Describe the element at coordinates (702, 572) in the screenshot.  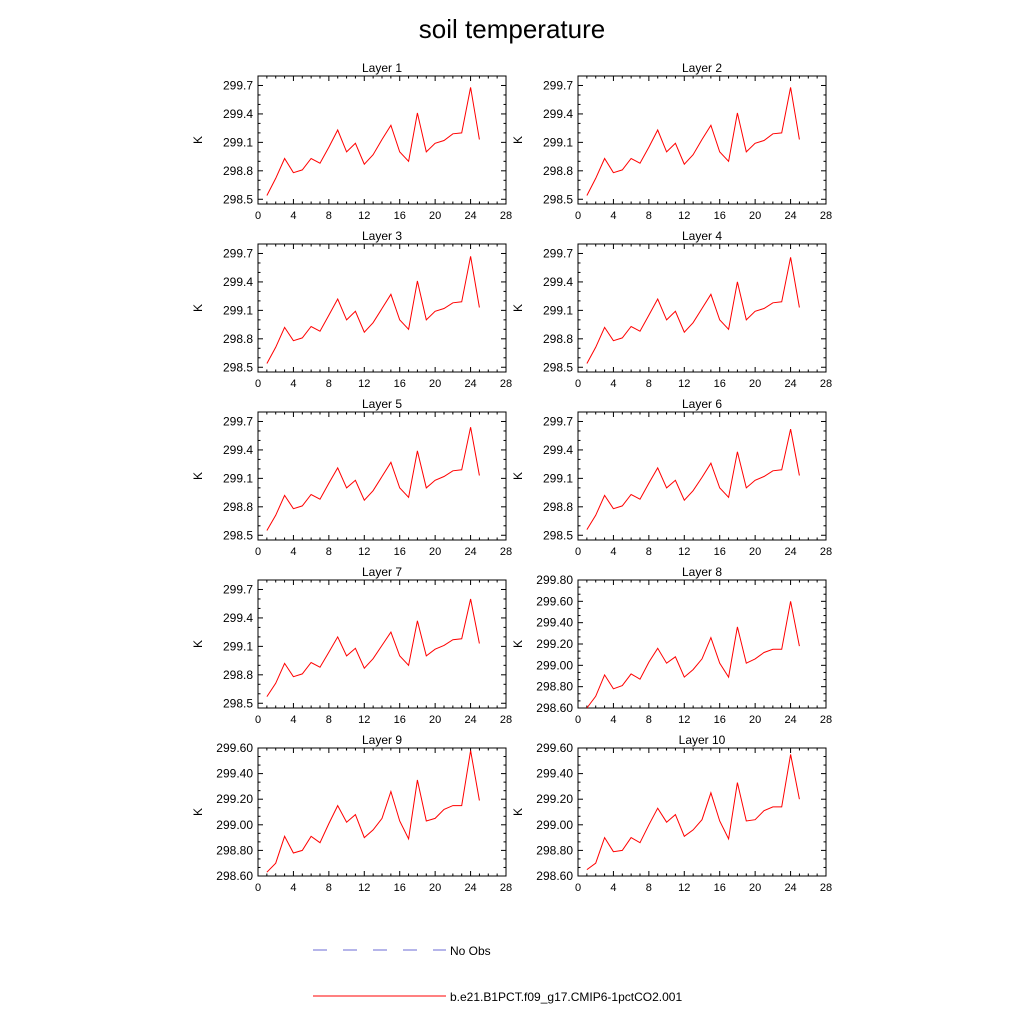
I see `panel-title: Layer 8` at that location.